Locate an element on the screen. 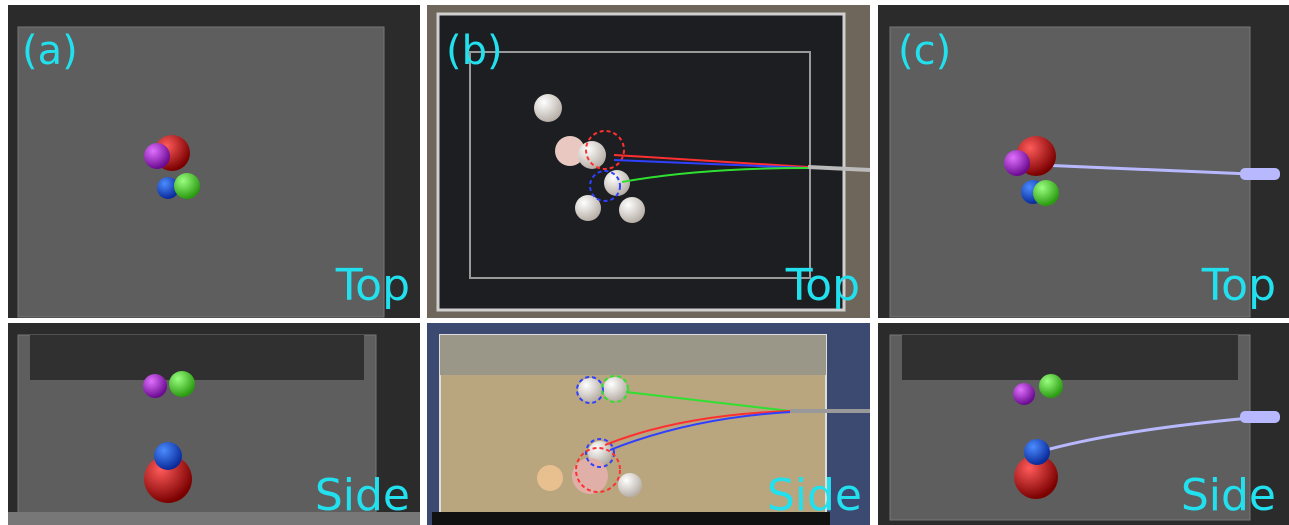  tank-rim is located at coordinates (640, 165).